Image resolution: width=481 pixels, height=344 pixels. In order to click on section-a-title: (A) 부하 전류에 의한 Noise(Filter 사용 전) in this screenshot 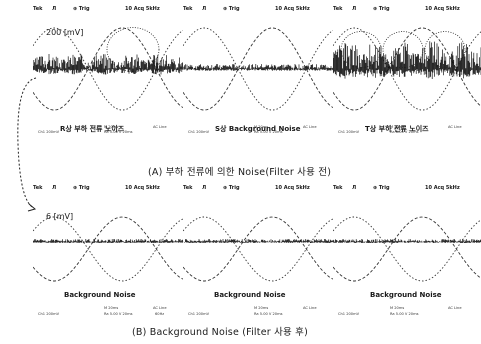, I will do `click(240, 172)`.